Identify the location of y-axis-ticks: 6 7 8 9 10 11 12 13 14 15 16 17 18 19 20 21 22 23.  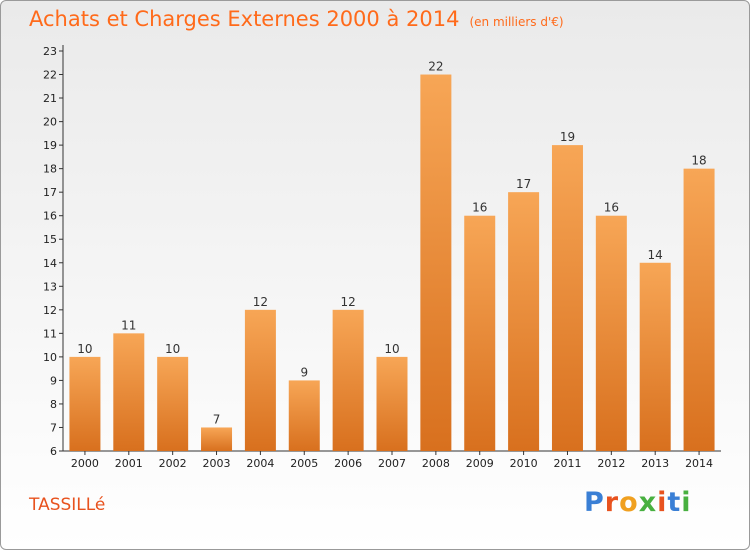
(53, 251).